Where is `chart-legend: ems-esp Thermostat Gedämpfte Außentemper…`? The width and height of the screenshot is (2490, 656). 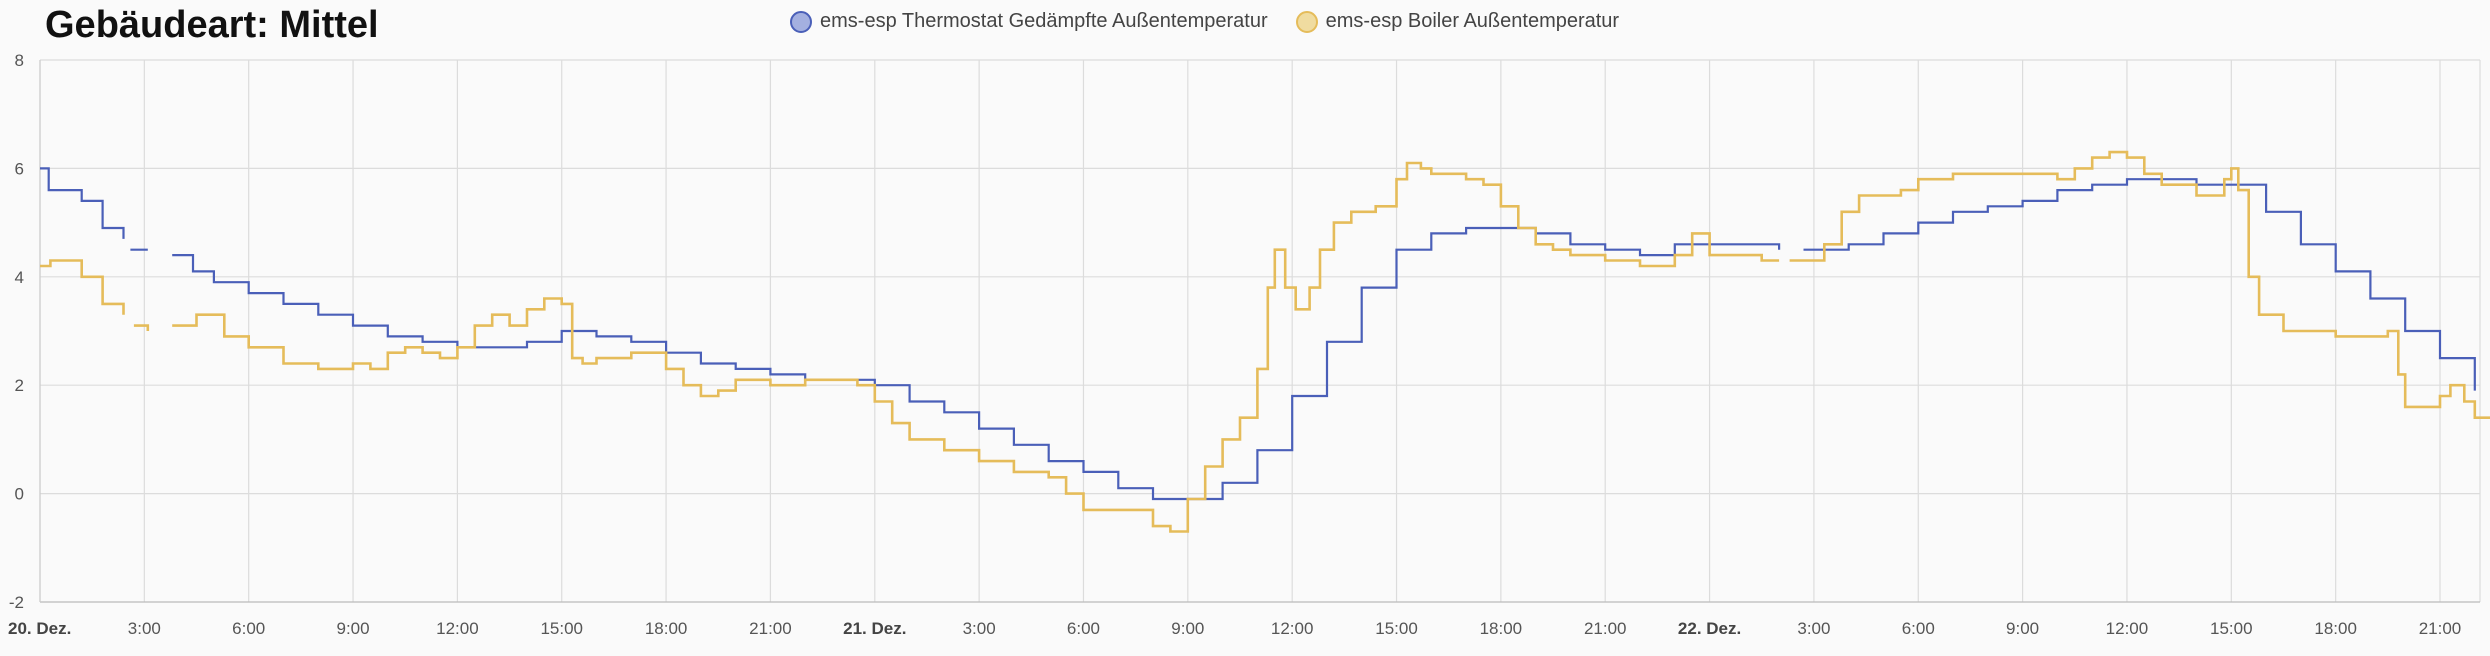
chart-legend: ems-esp Thermostat Gedämpfte Außentemper… is located at coordinates (1204, 21).